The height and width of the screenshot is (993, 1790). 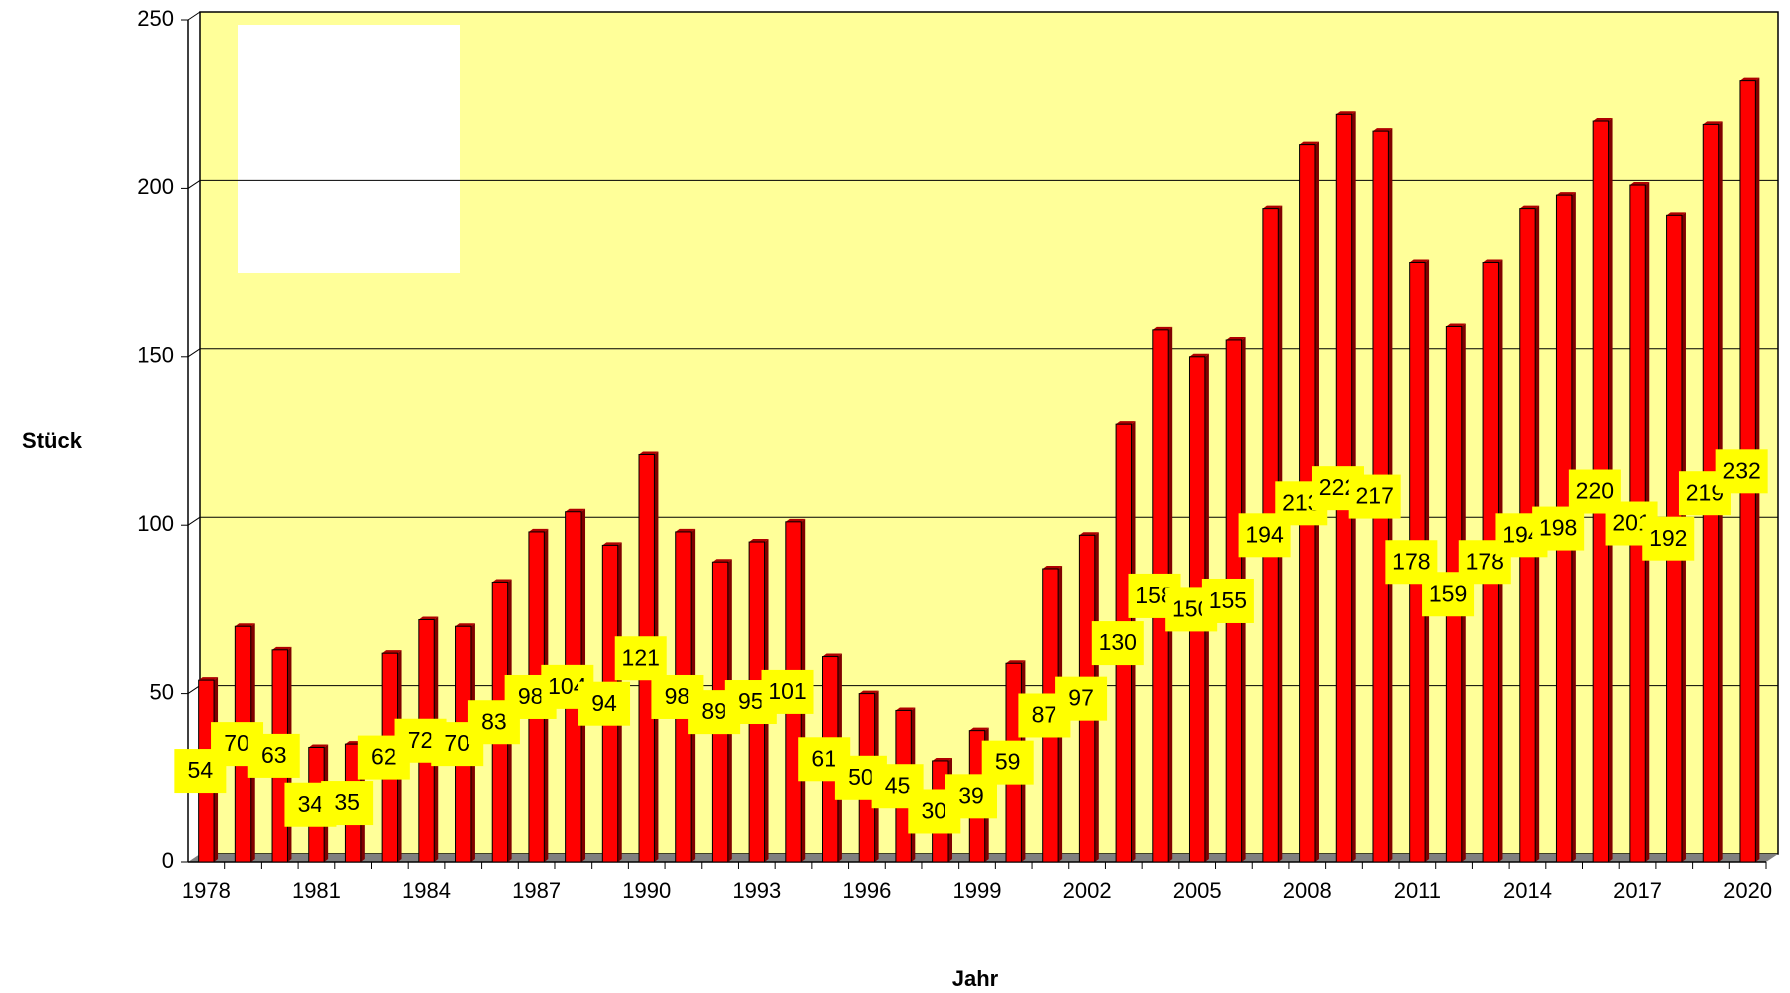 I want to click on x-tick-label: 1996, so click(x=866, y=890).